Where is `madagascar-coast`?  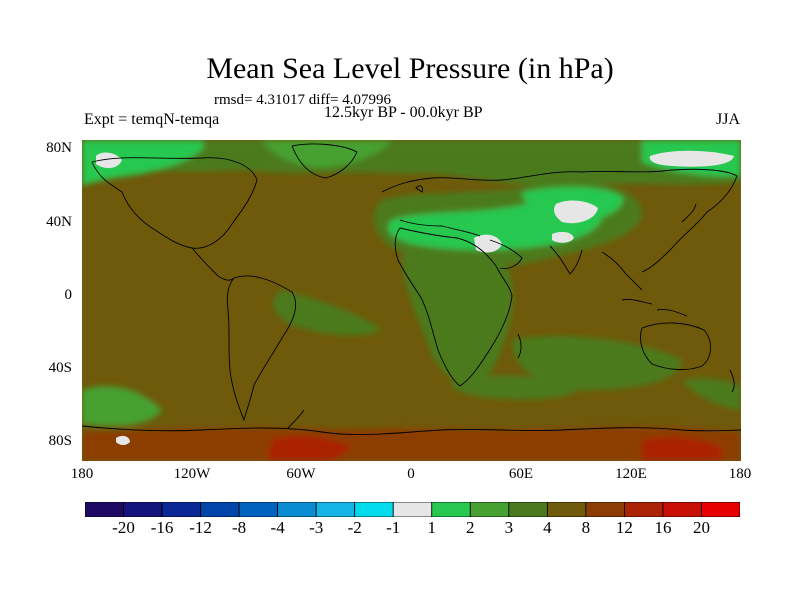 madagascar-coast is located at coordinates (519, 346).